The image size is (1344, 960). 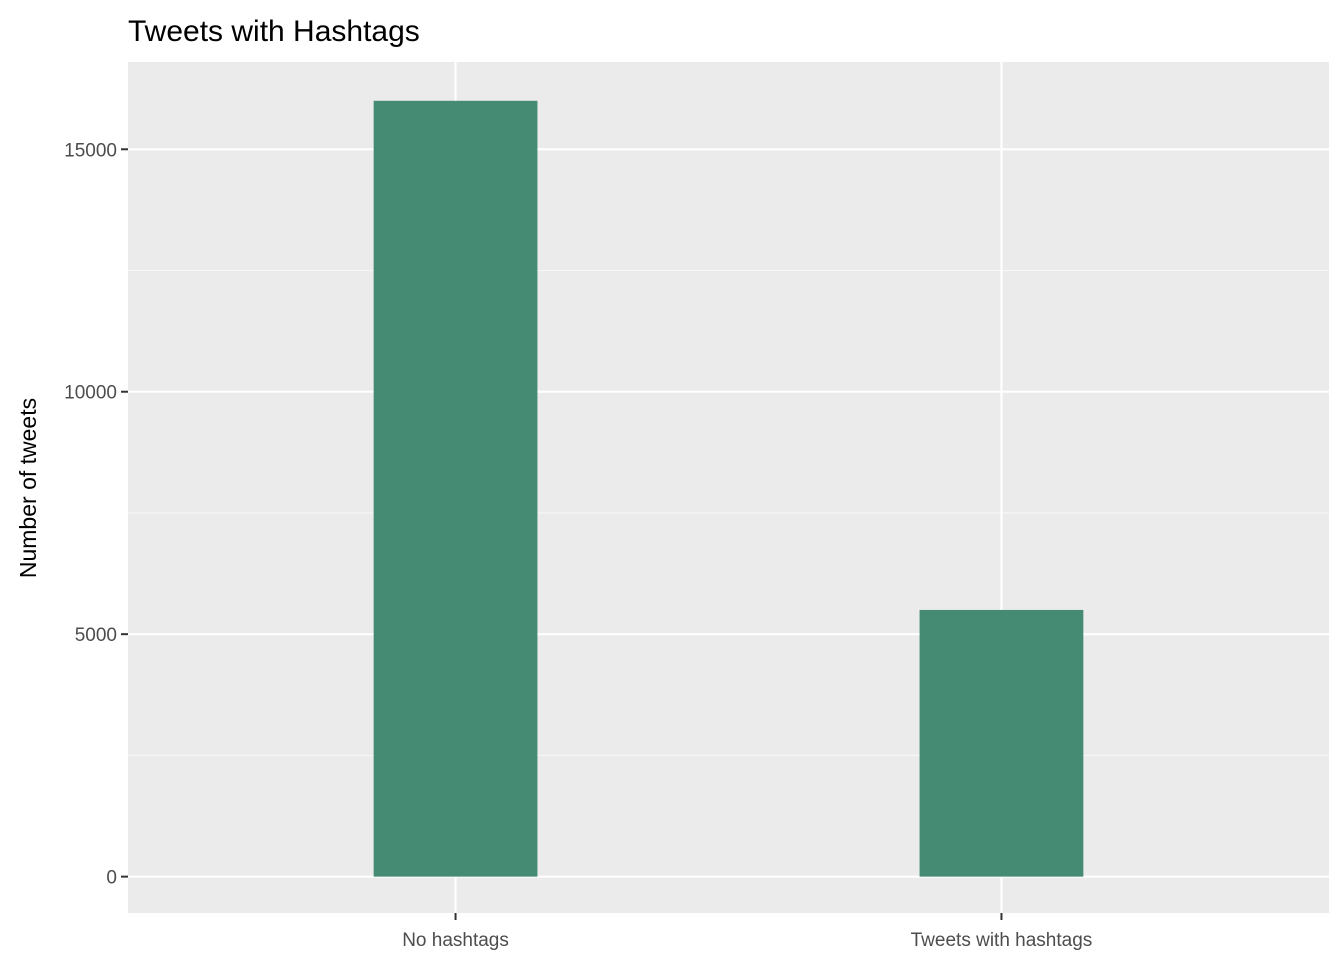 I want to click on y-tick-label: 0, so click(x=111, y=878).